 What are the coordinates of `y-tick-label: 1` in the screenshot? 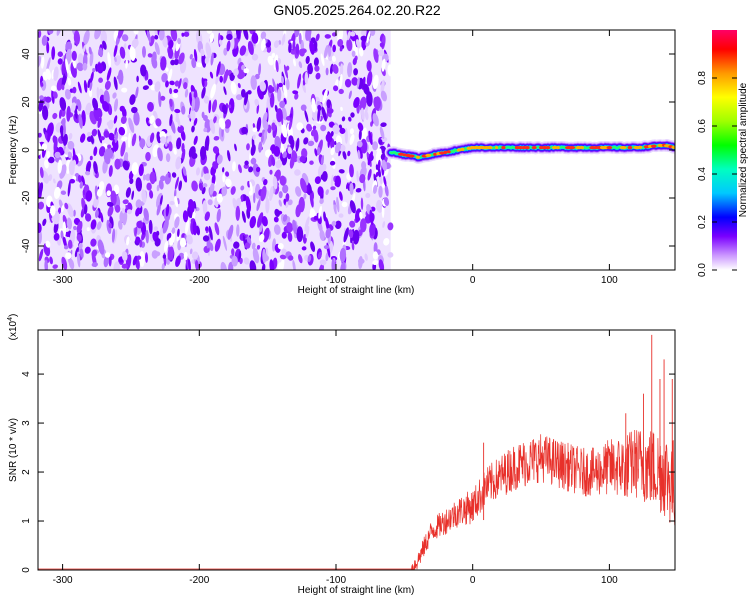 It's located at (26, 521).